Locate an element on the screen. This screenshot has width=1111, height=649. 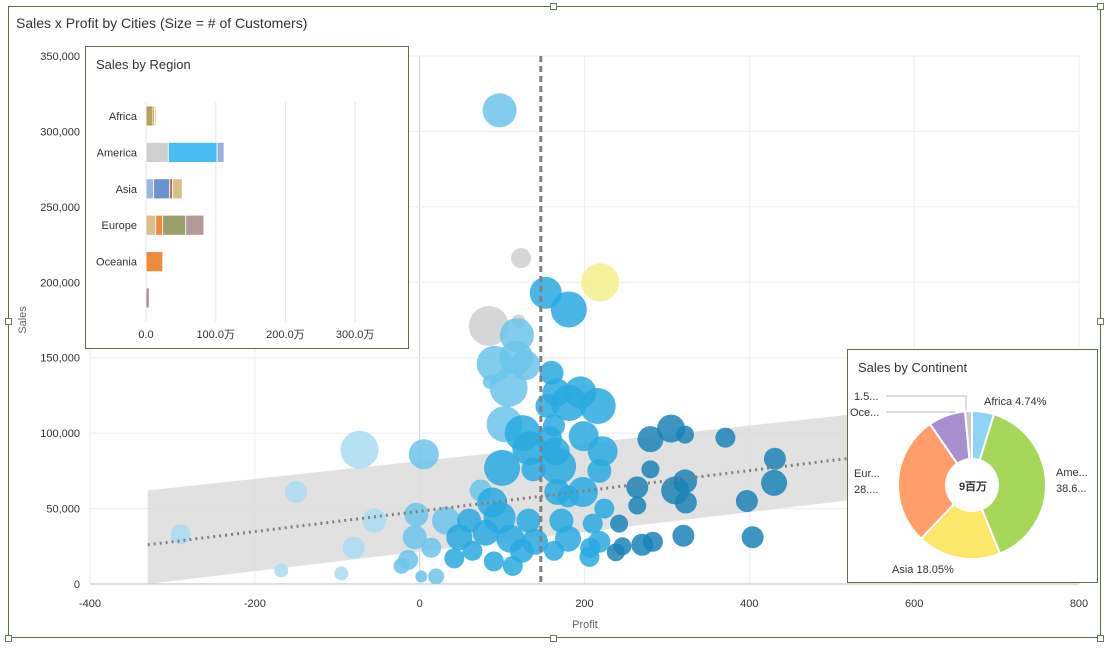
leader-line is located at coordinates (926, 402).